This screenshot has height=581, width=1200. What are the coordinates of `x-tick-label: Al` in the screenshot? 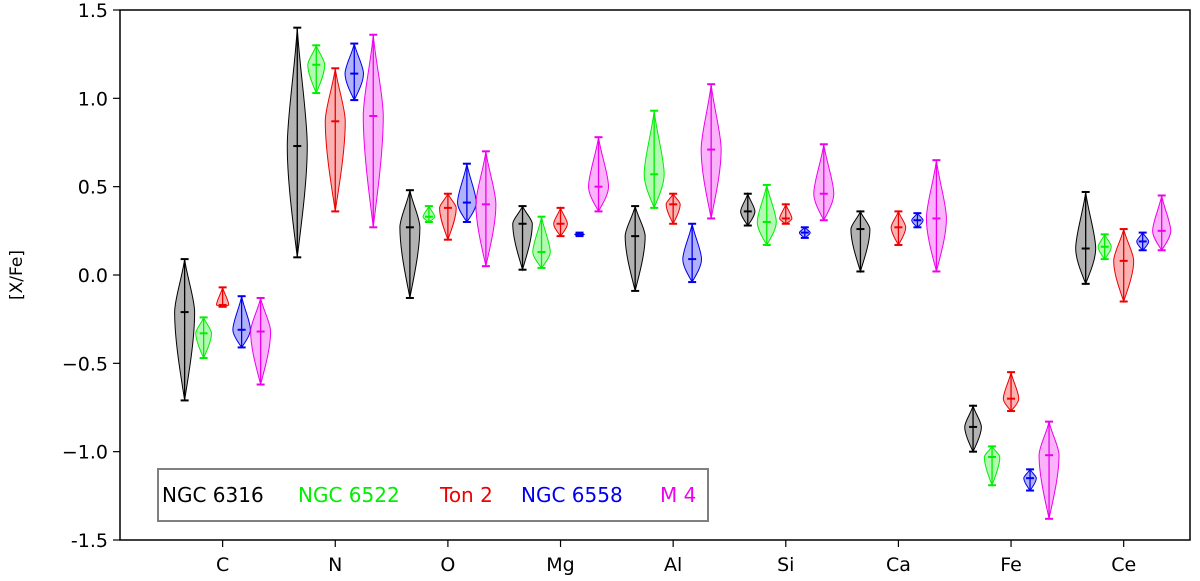 It's located at (673, 565).